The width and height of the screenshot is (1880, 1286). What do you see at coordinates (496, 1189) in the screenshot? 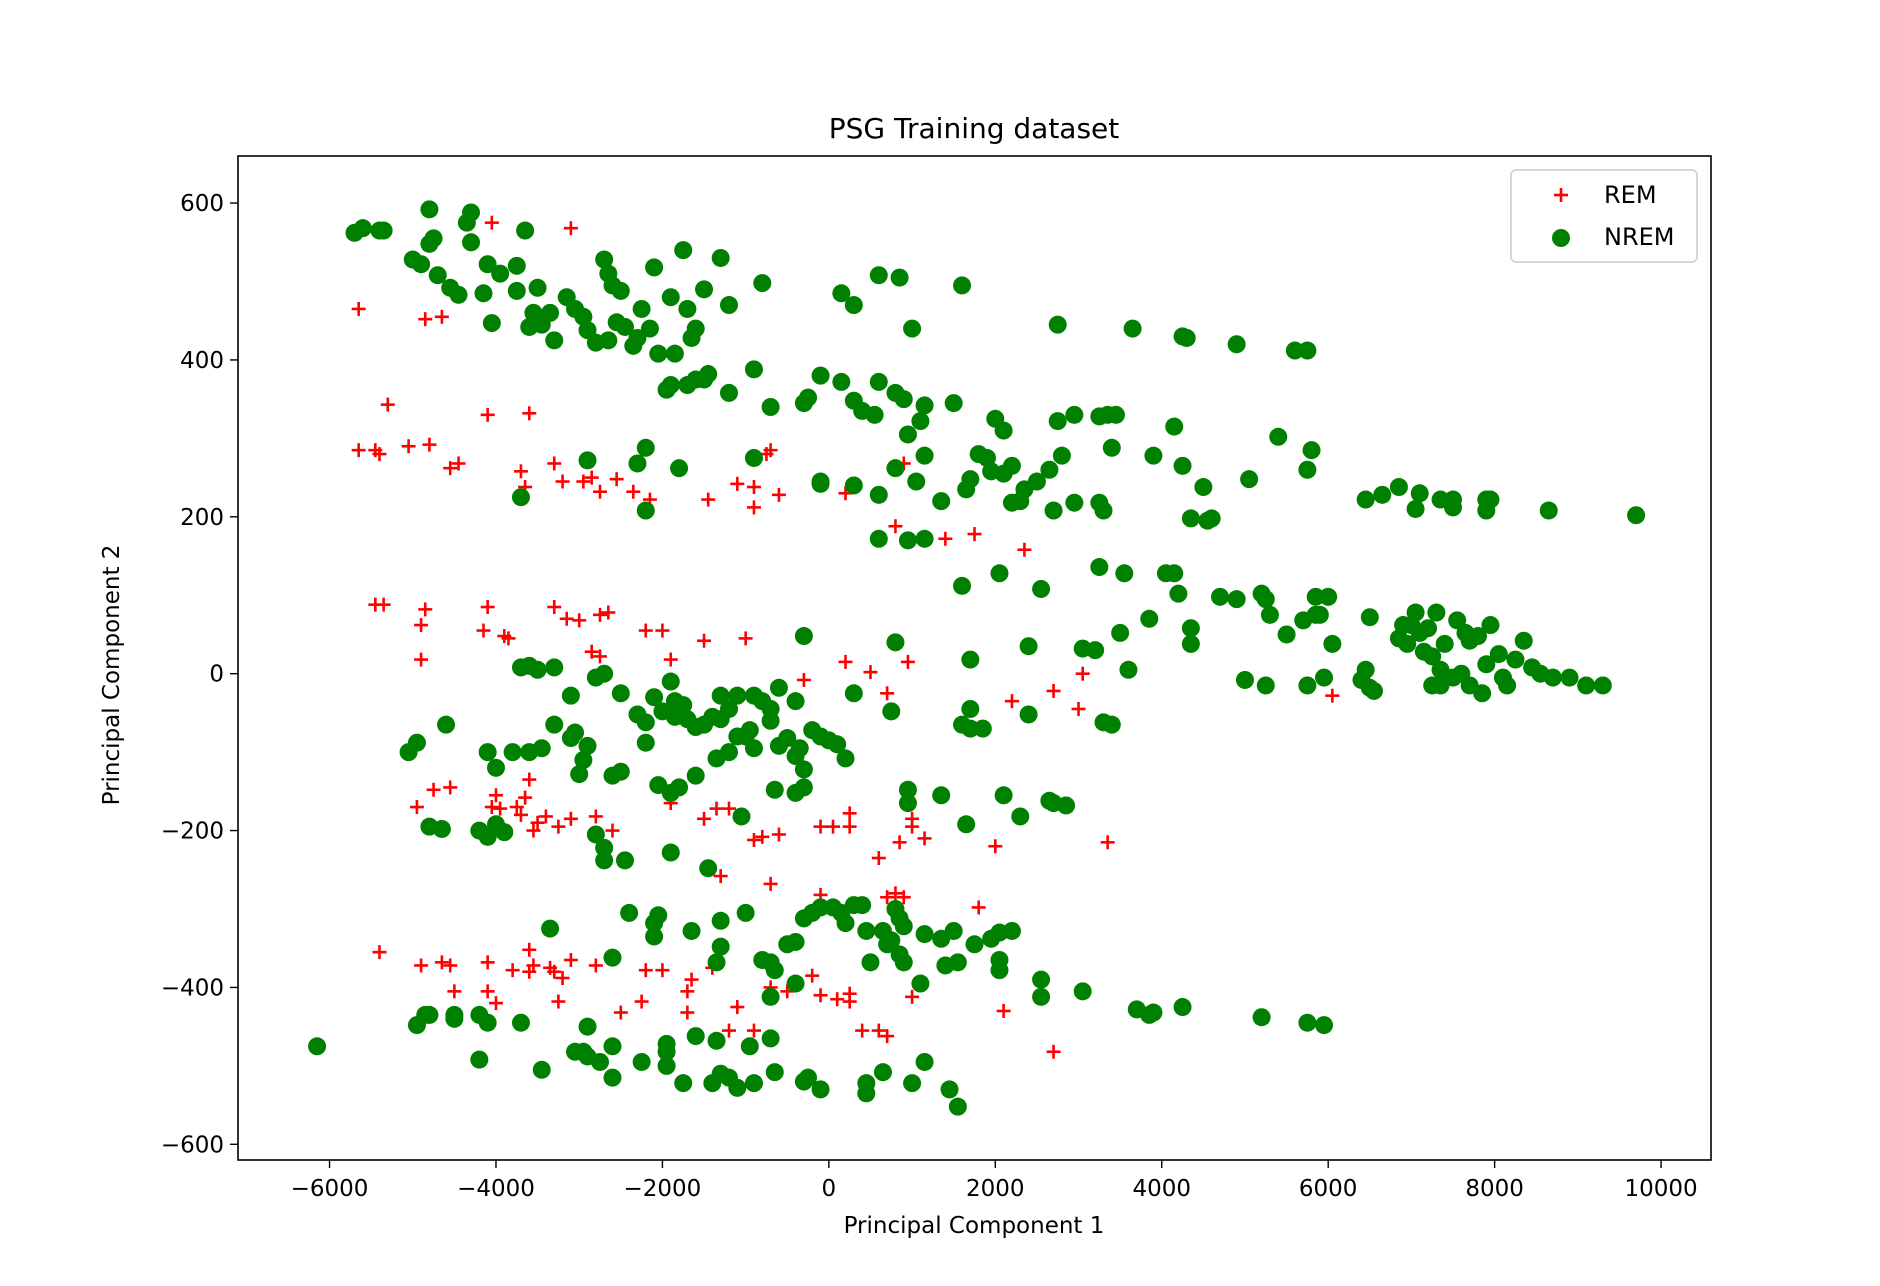
I see `x-tick-label: −4000` at bounding box center [496, 1189].